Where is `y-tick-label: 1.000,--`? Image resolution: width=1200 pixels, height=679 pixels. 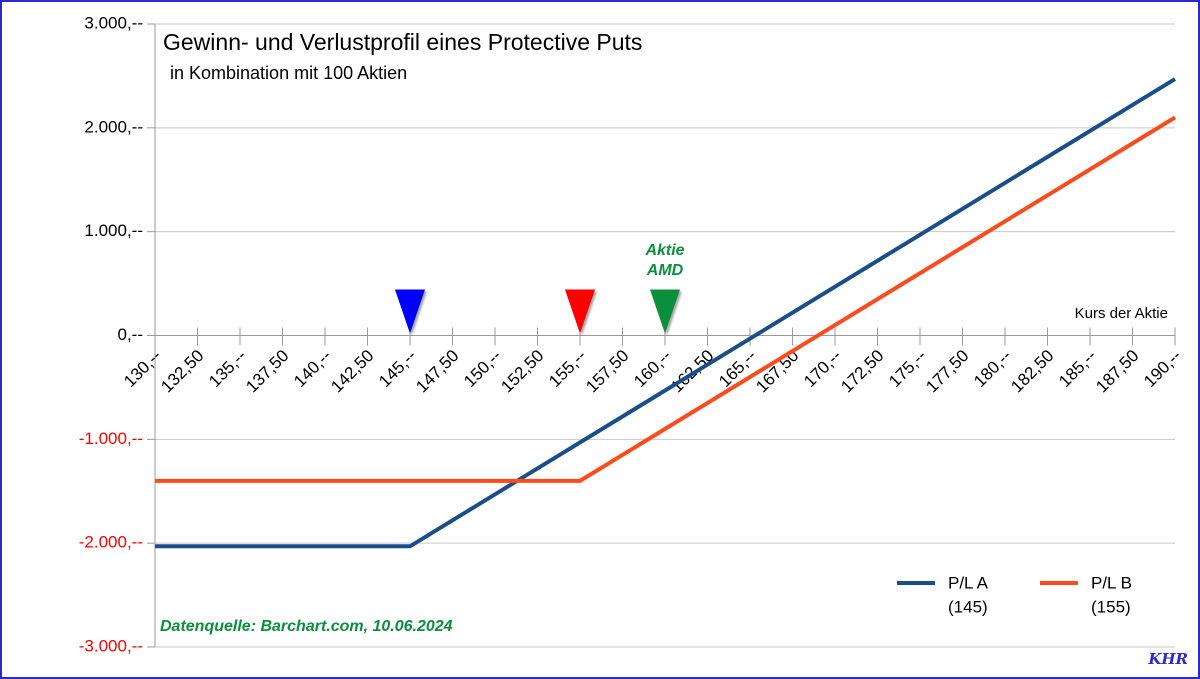
y-tick-label: 1.000,-- is located at coordinates (113, 230).